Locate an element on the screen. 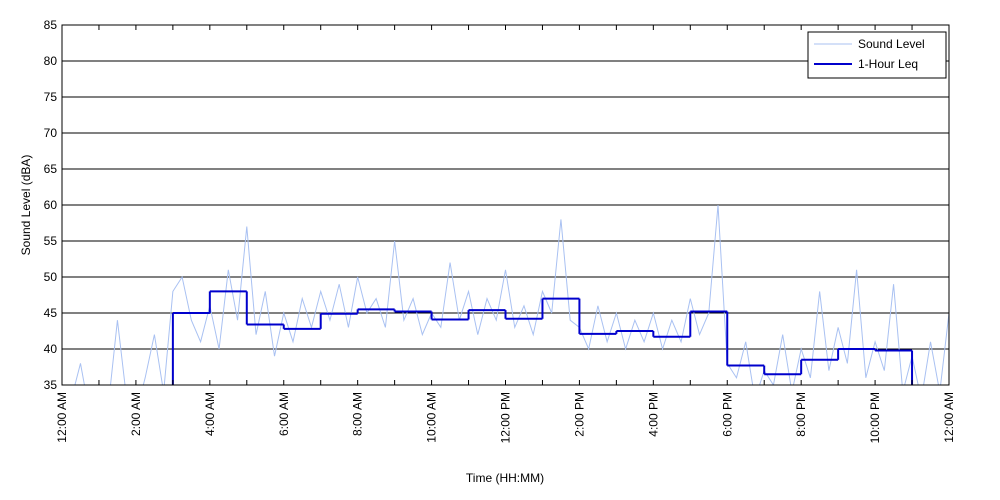 Image resolution: width=1000 pixels, height=500 pixels. x-tick-label: 6:00 PM is located at coordinates (727, 414).